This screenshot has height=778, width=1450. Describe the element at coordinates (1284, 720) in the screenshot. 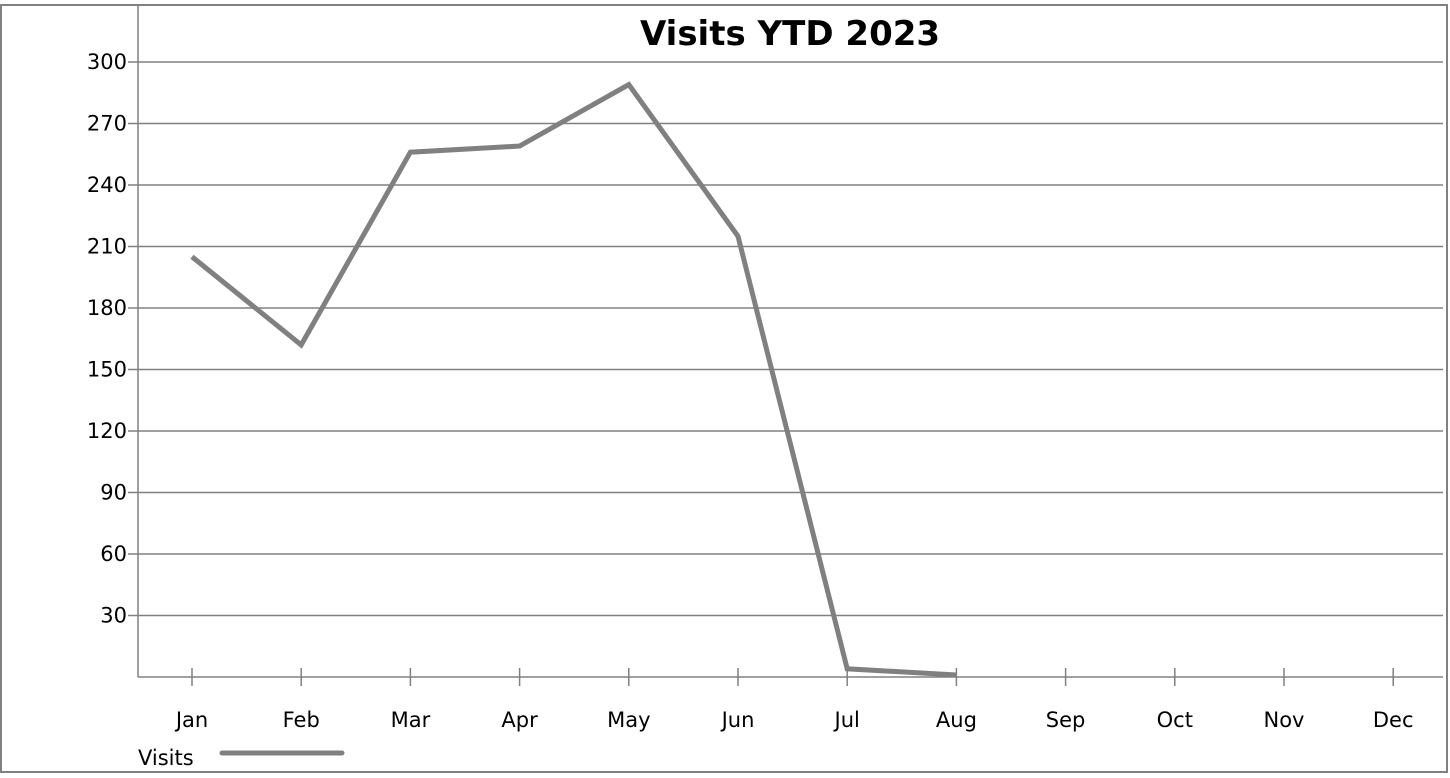

I see `x-tick-label: Nov` at that location.